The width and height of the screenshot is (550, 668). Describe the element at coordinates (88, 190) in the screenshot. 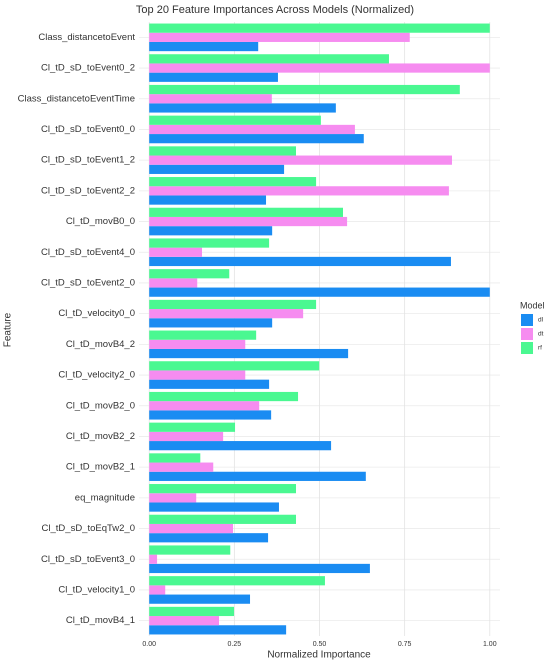

I see `y-tick-label: Cl_tD_sD_toEvent2_2` at that location.